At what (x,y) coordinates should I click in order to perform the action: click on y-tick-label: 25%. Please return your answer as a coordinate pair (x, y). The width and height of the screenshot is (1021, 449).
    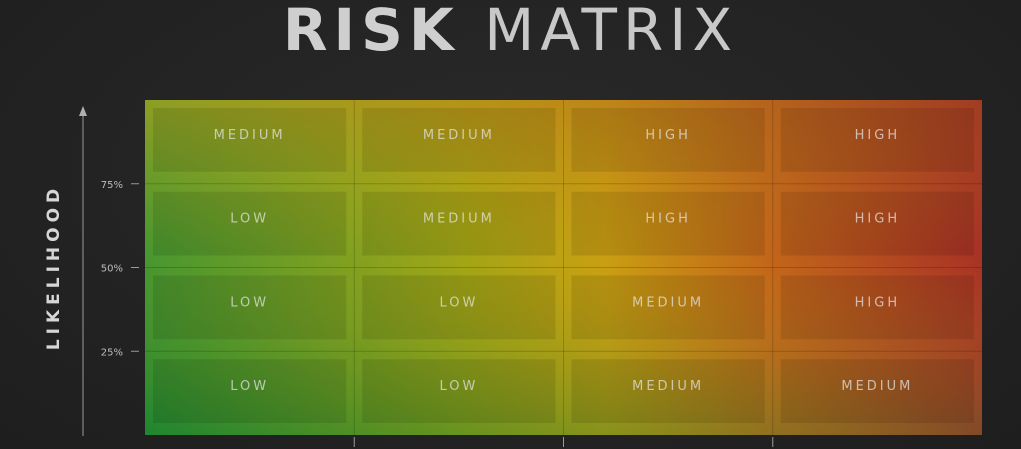
    Looking at the image, I should click on (112, 352).